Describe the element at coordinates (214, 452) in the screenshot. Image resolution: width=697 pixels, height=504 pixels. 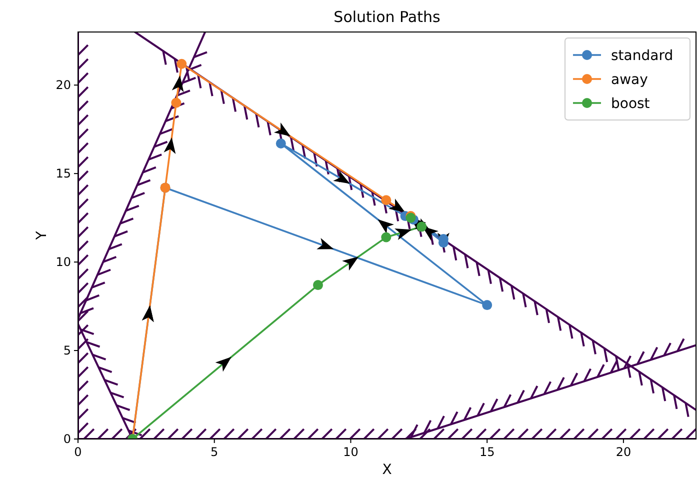
I see `x-tick-label: 5` at that location.